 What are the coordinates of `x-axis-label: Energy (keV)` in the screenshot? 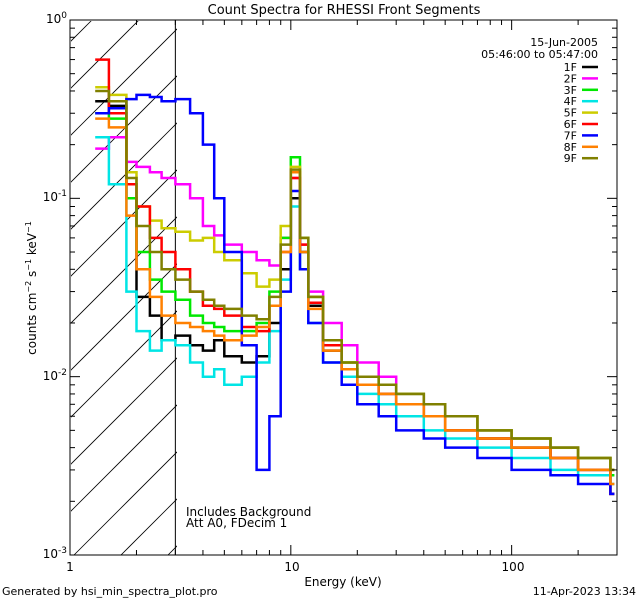 It's located at (342, 582).